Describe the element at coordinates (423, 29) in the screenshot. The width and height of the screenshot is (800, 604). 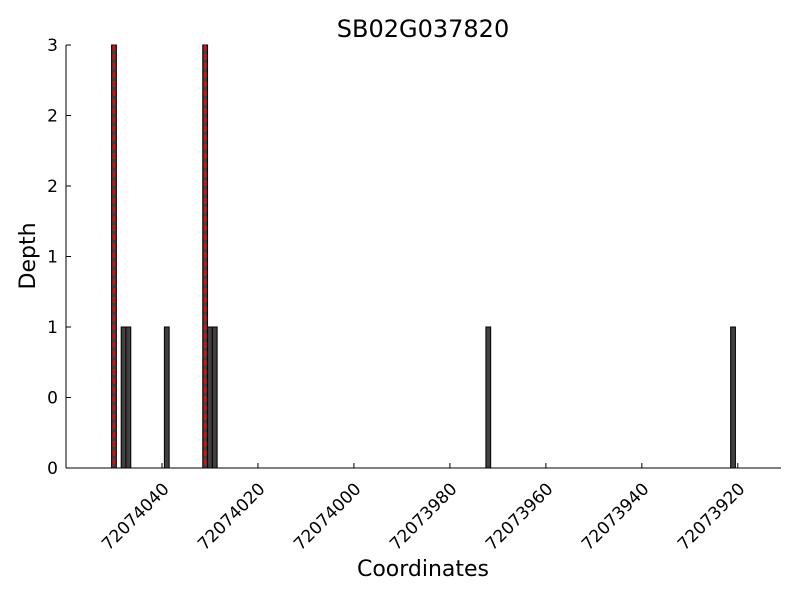
I see `chart-title: SB02G037820` at that location.